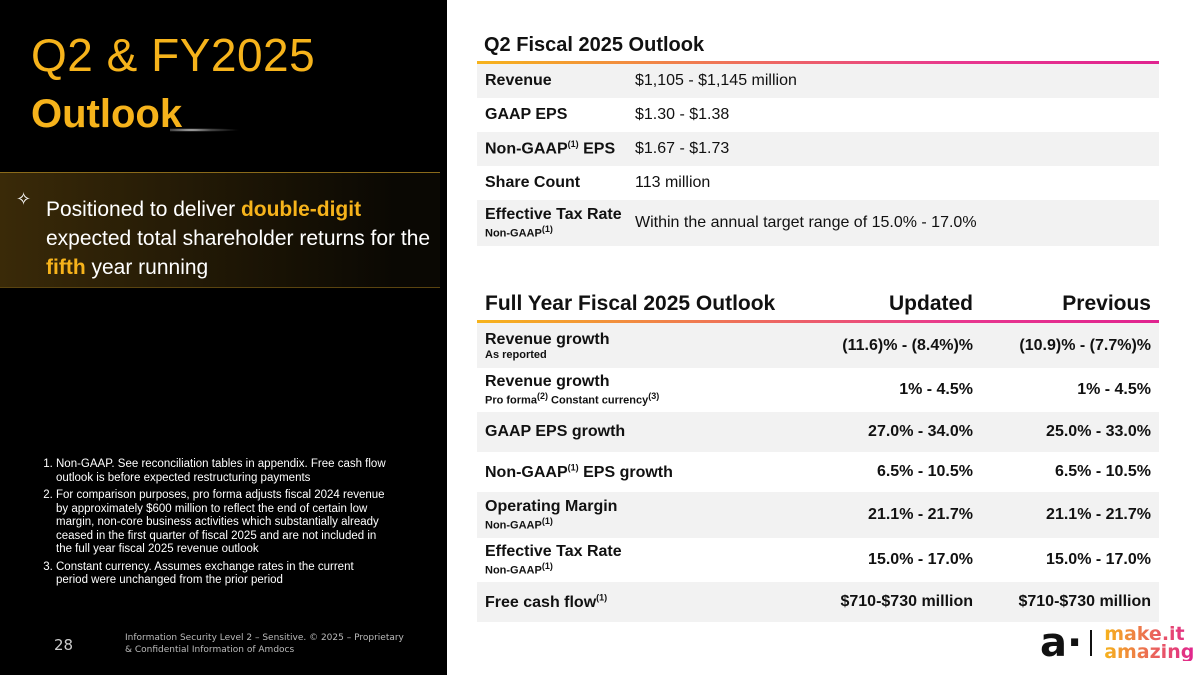 The image size is (1200, 675). Describe the element at coordinates (818, 115) in the screenshot. I see `table-row: GAAP EPS $1.30 - $1.38` at that location.